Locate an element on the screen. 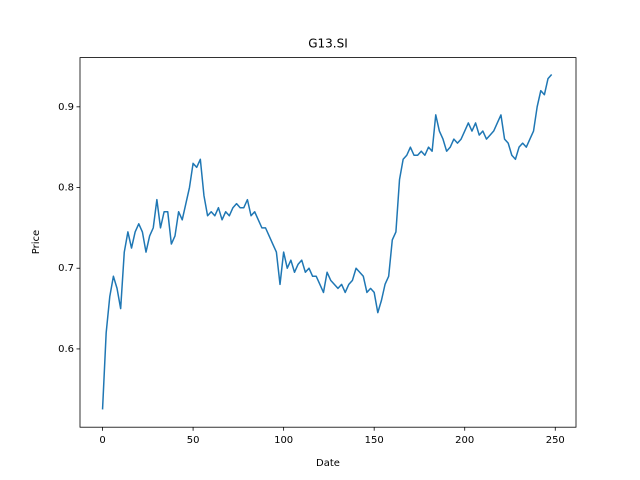 This screenshot has height=480, width=640. y-tick-label: 0.9 is located at coordinates (66, 107).